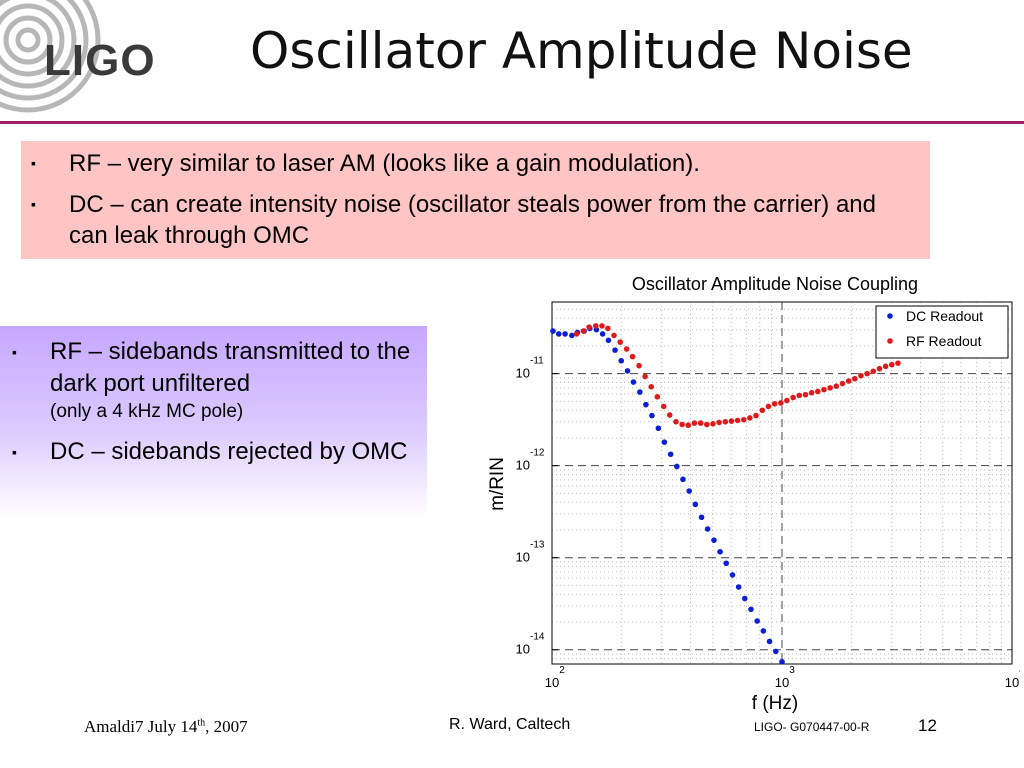  Describe the element at coordinates (562, 670) in the screenshot. I see `x-tick-label-exponent: 2` at that location.